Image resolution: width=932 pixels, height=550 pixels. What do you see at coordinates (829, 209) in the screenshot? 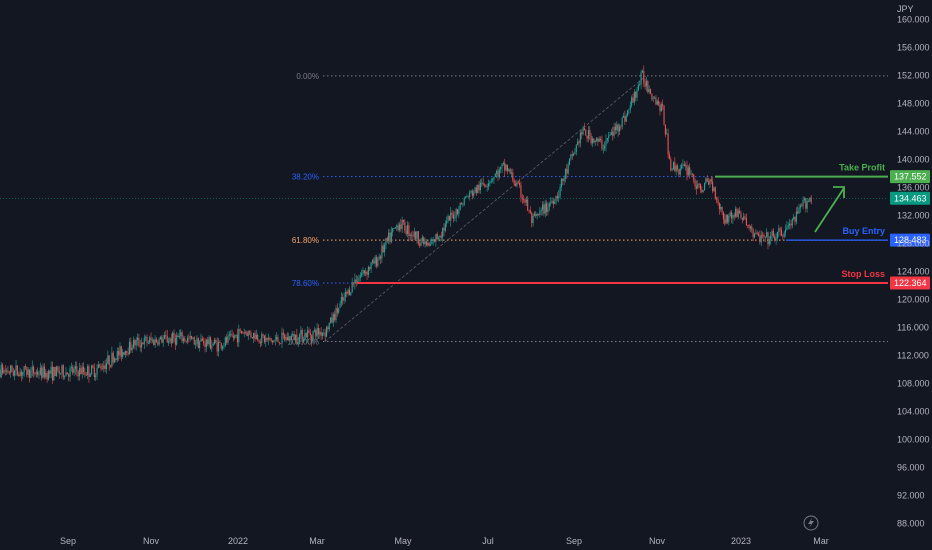
I see `projection-arrow` at bounding box center [829, 209].